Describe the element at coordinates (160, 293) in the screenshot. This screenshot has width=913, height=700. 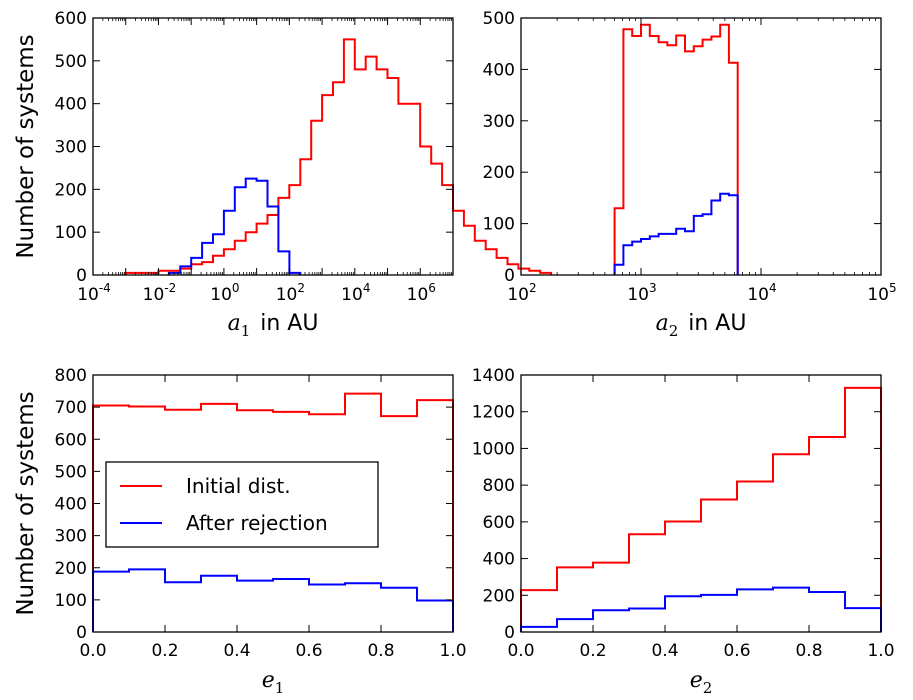
I see `x-tick-label: 10⁻²` at that location.